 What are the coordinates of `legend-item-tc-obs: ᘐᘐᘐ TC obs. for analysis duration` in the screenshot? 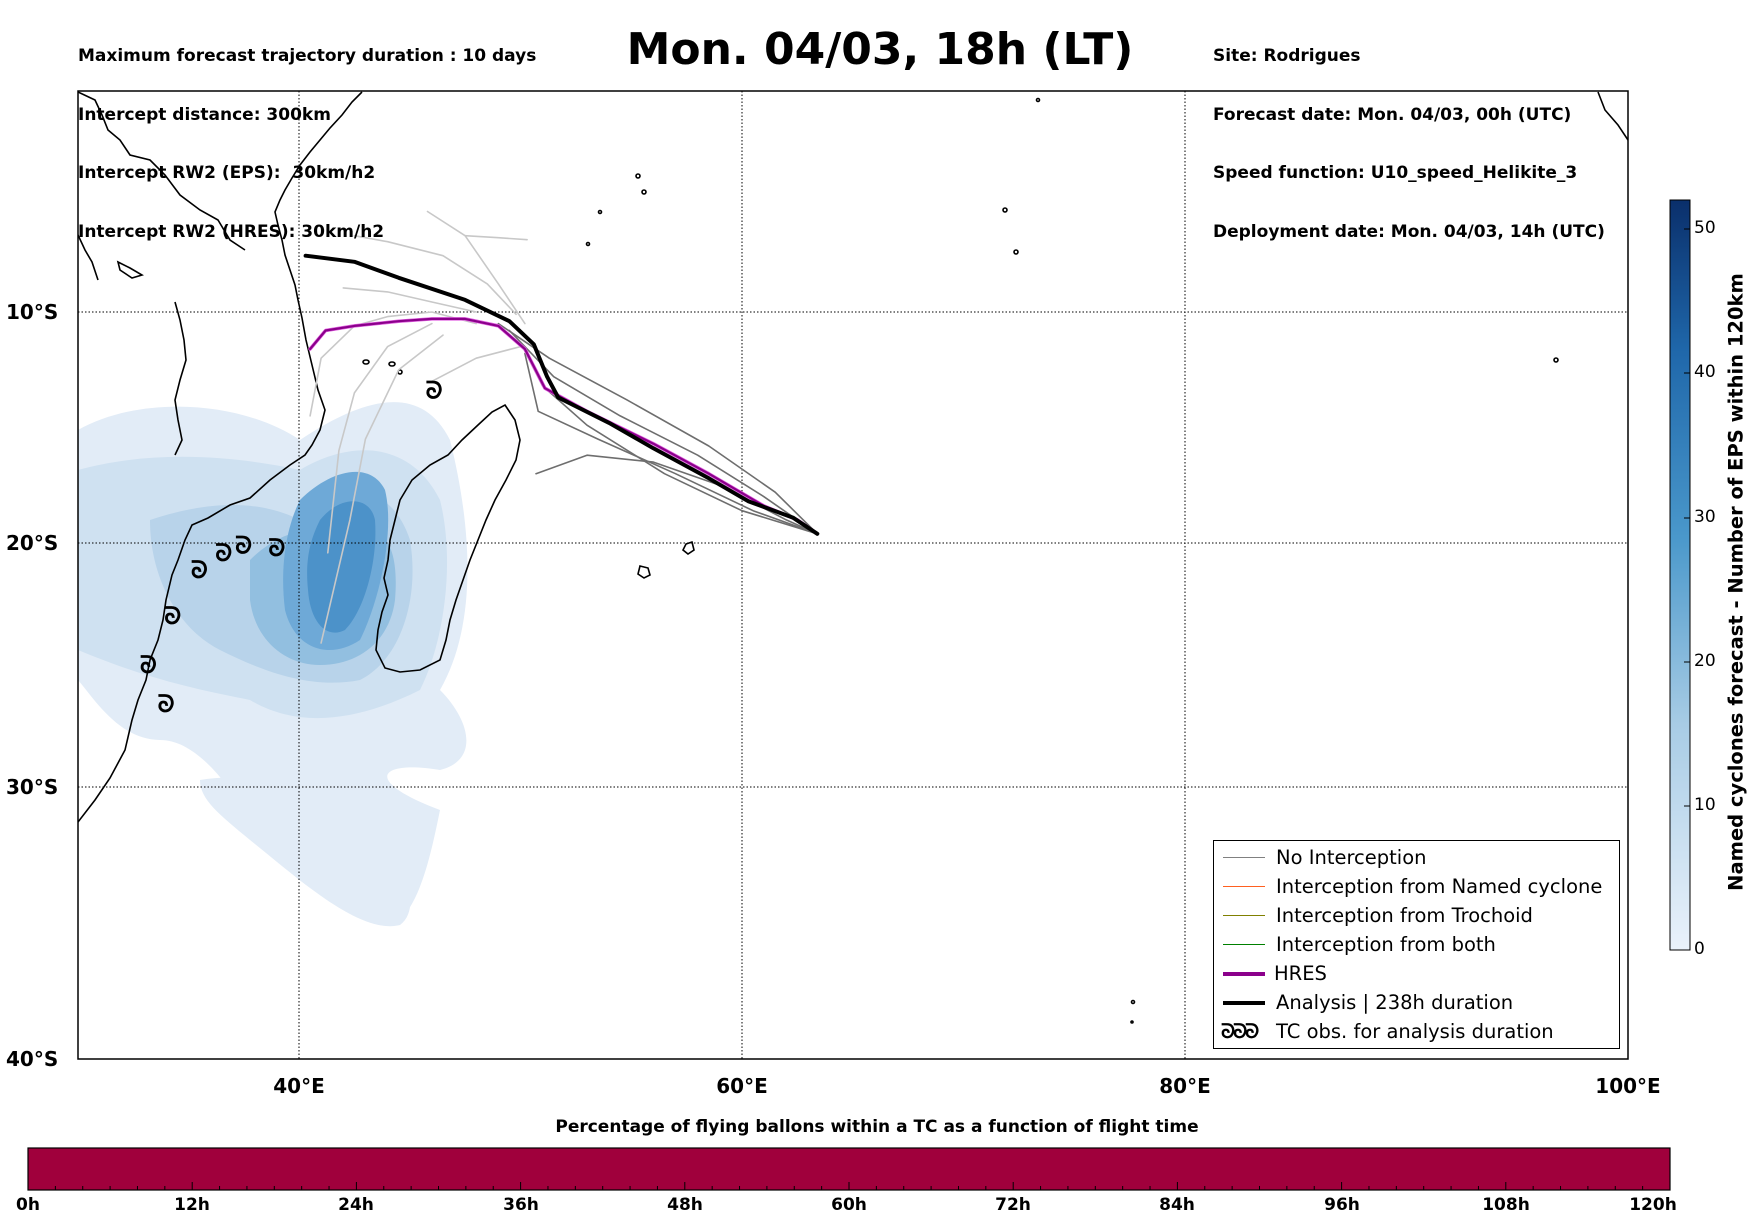 It's located at (1416, 1031).